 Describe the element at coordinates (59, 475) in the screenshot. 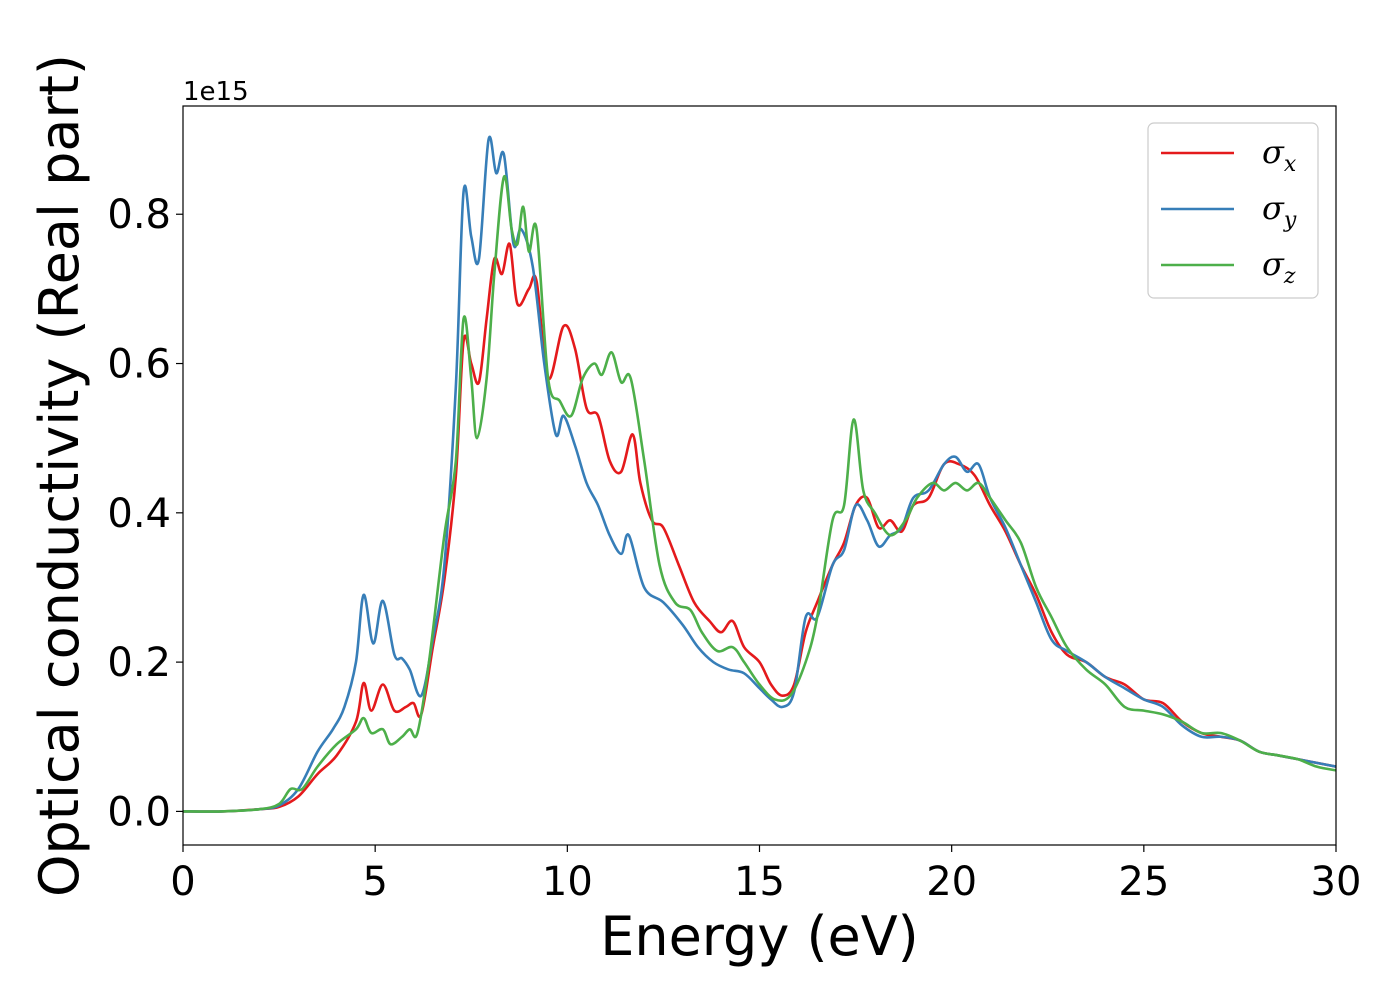

I see `y-axis-label: Optical conductivity (Real part)` at that location.